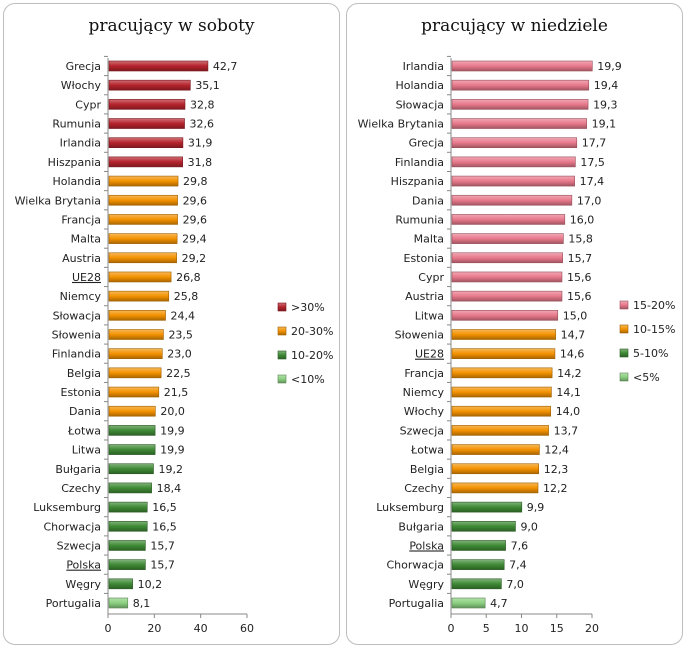  Describe the element at coordinates (247, 628) in the screenshot. I see `x-tick-label: 60` at that location.